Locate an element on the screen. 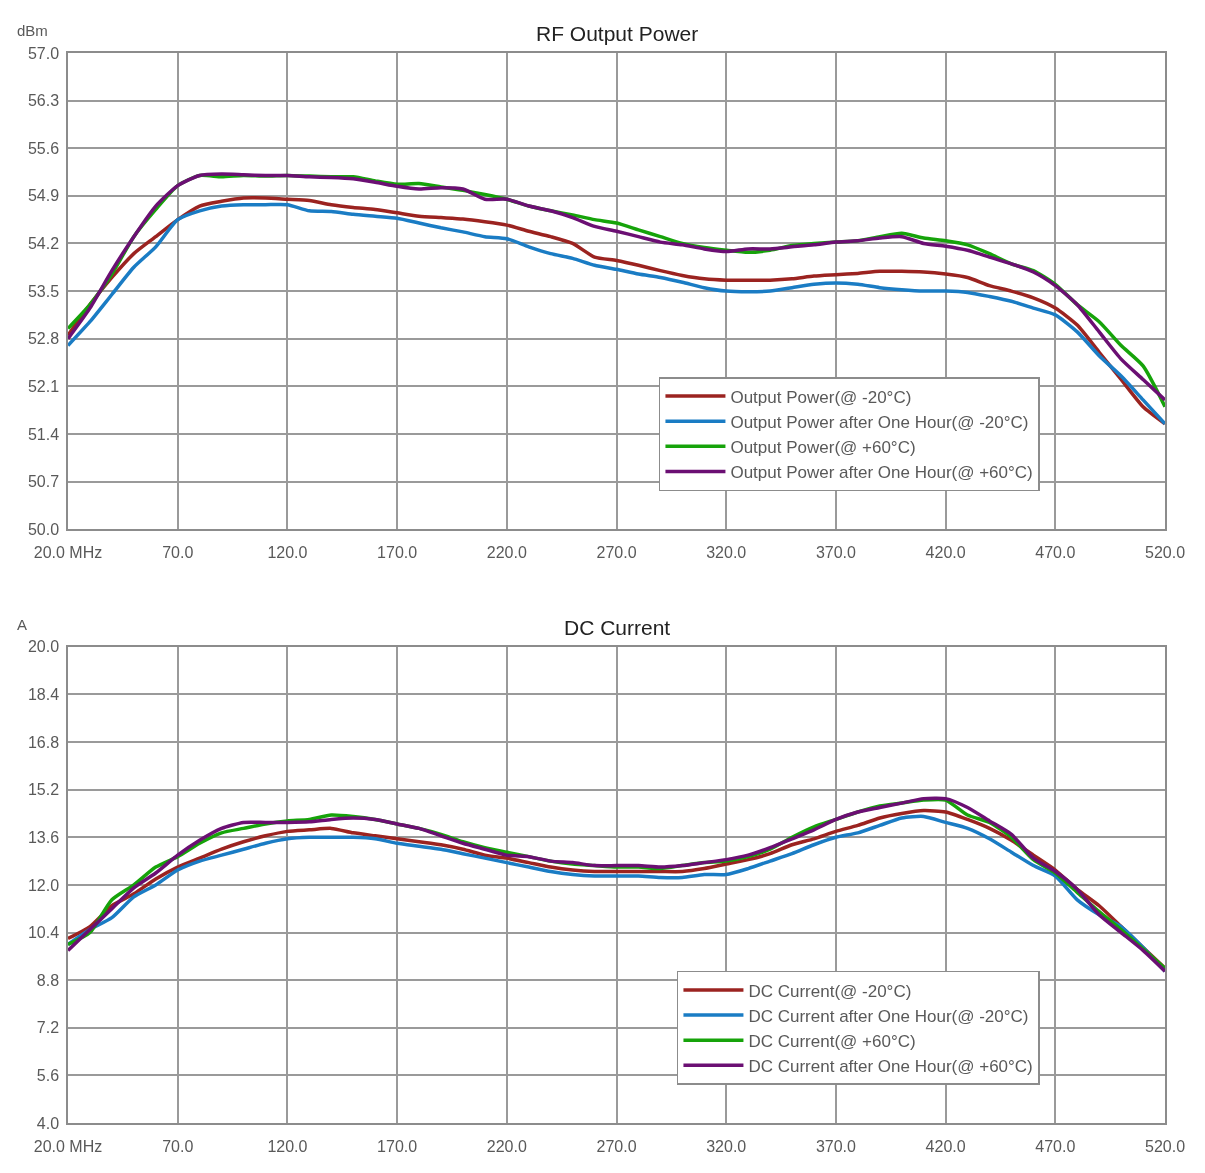  legend-label: Output Power after One Hour(@ -20°C) is located at coordinates (879, 422).